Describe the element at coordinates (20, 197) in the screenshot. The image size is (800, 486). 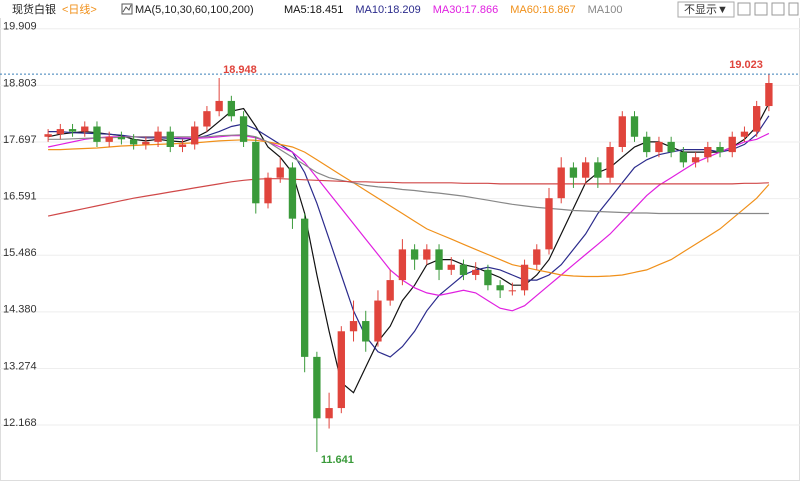
I see `y-tick-label: 16.591` at that location.